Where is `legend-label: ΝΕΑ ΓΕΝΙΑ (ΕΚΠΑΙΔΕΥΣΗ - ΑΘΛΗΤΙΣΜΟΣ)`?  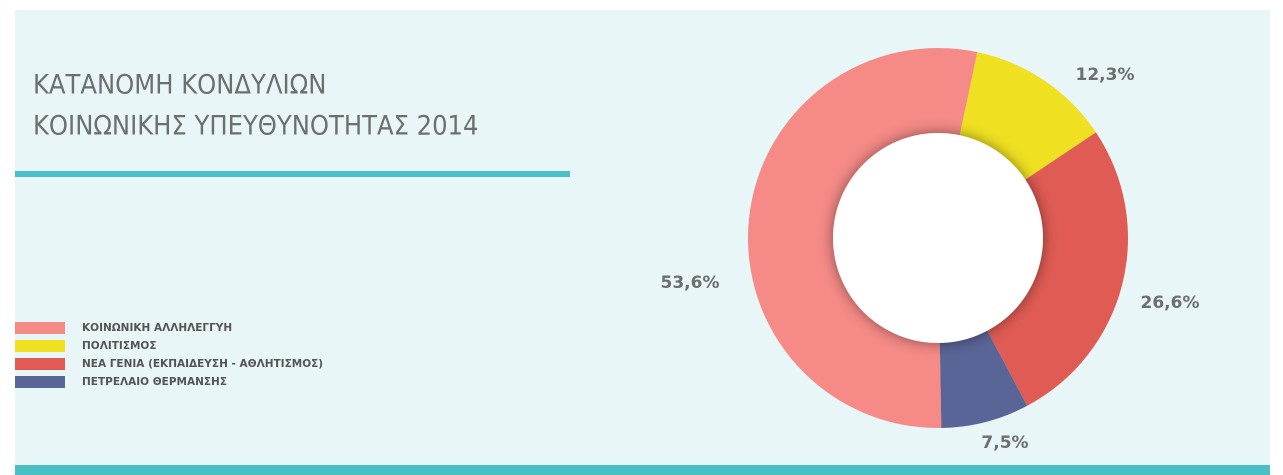
legend-label: ΝΕΑ ΓΕΝΙΑ (ΕΚΠΑΙΔΕΥΣΗ - ΑΘΛΗΤΙΣΜΟΣ) is located at coordinates (202, 364).